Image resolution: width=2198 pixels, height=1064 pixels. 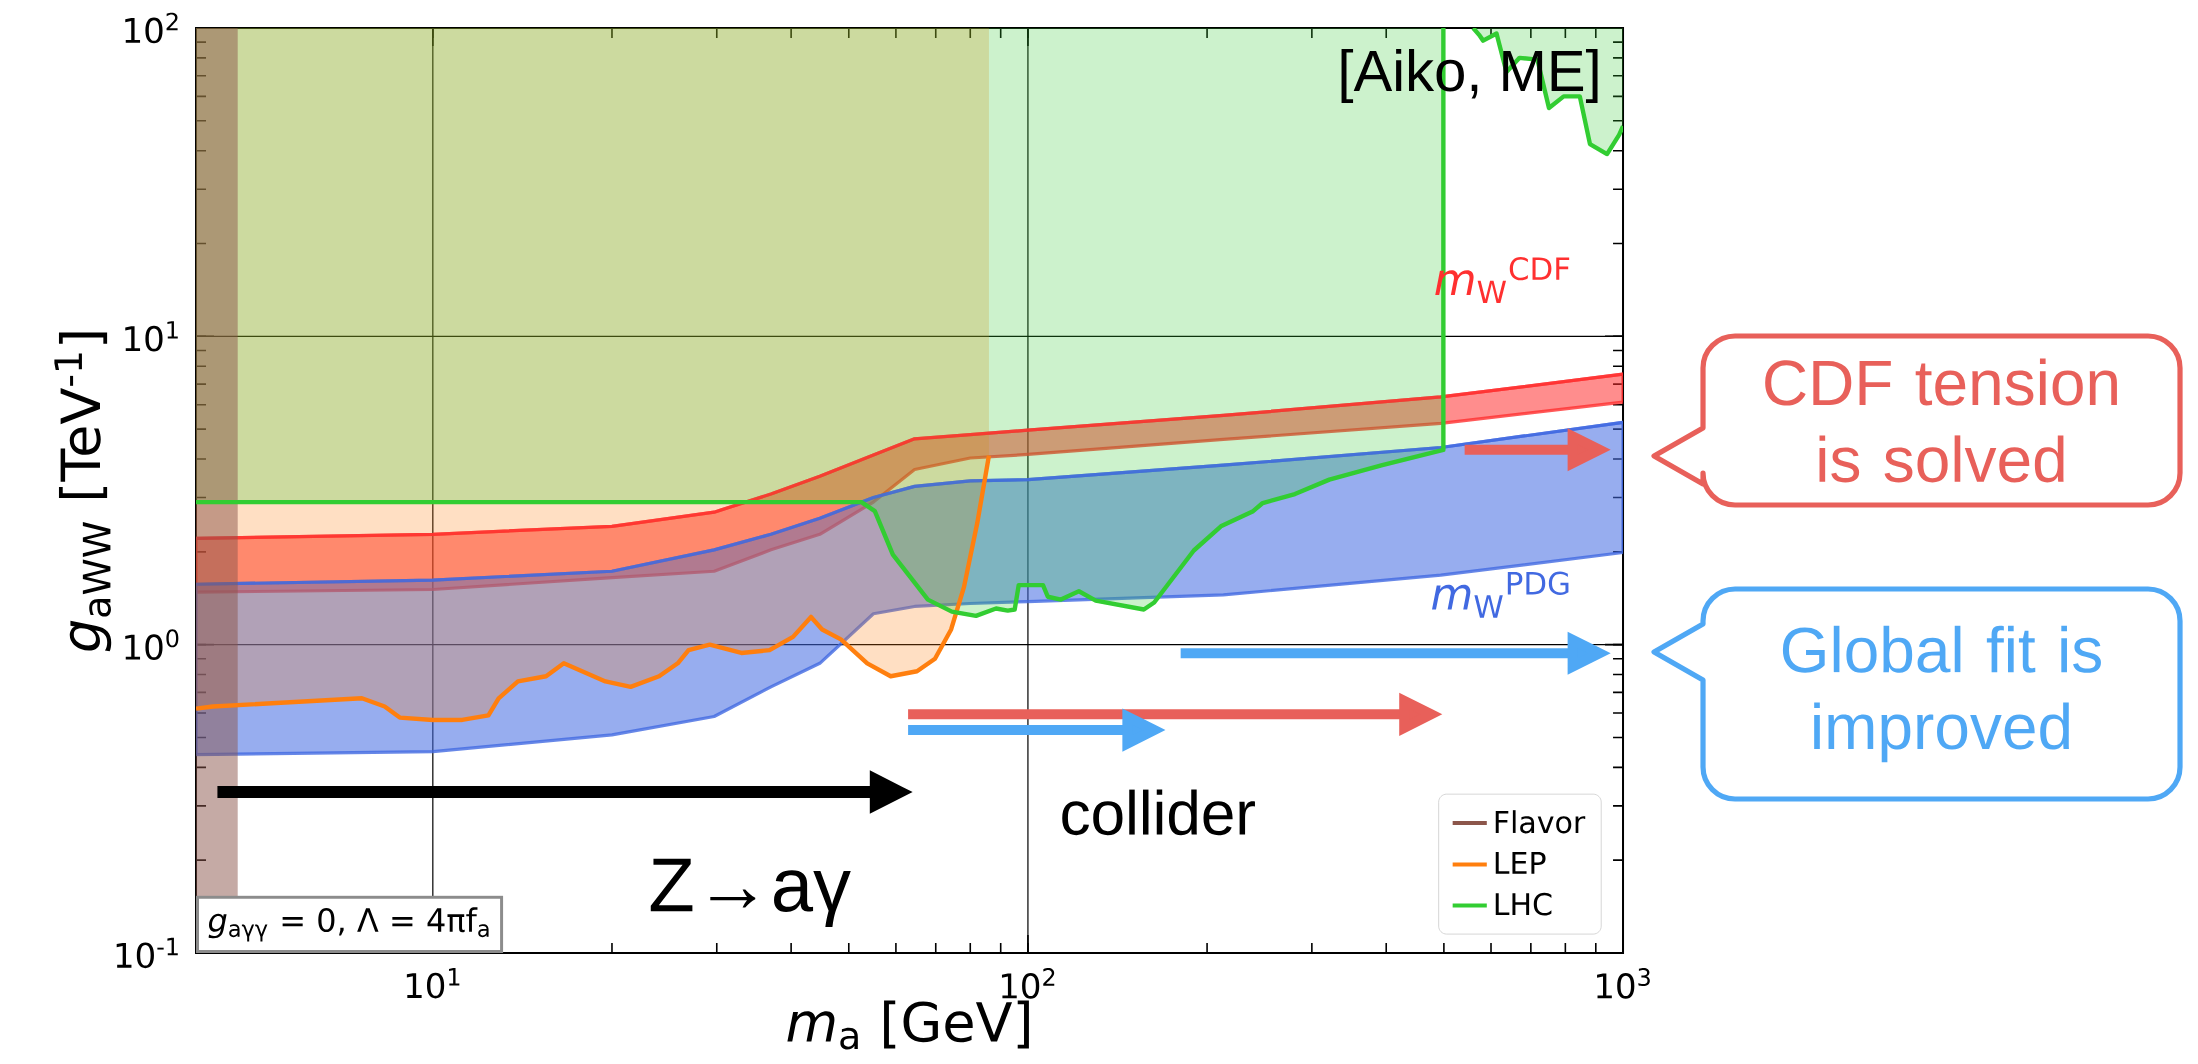 What do you see at coordinates (1941, 694) in the screenshot?
I see `text: Global fit is improved` at bounding box center [1941, 694].